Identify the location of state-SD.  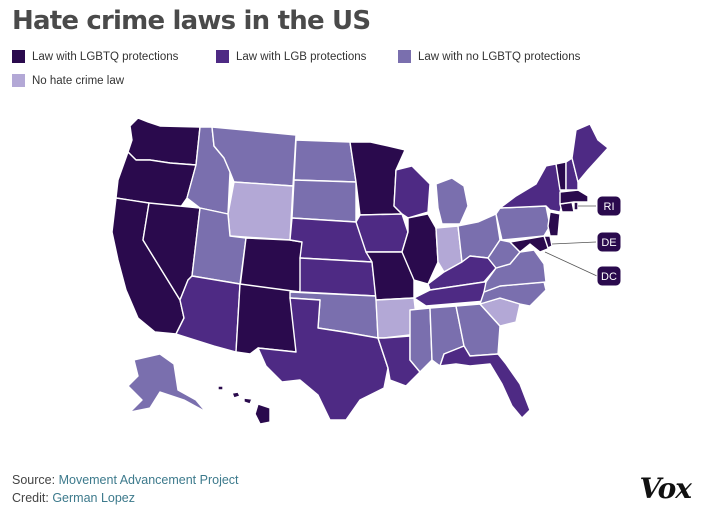
(324, 201).